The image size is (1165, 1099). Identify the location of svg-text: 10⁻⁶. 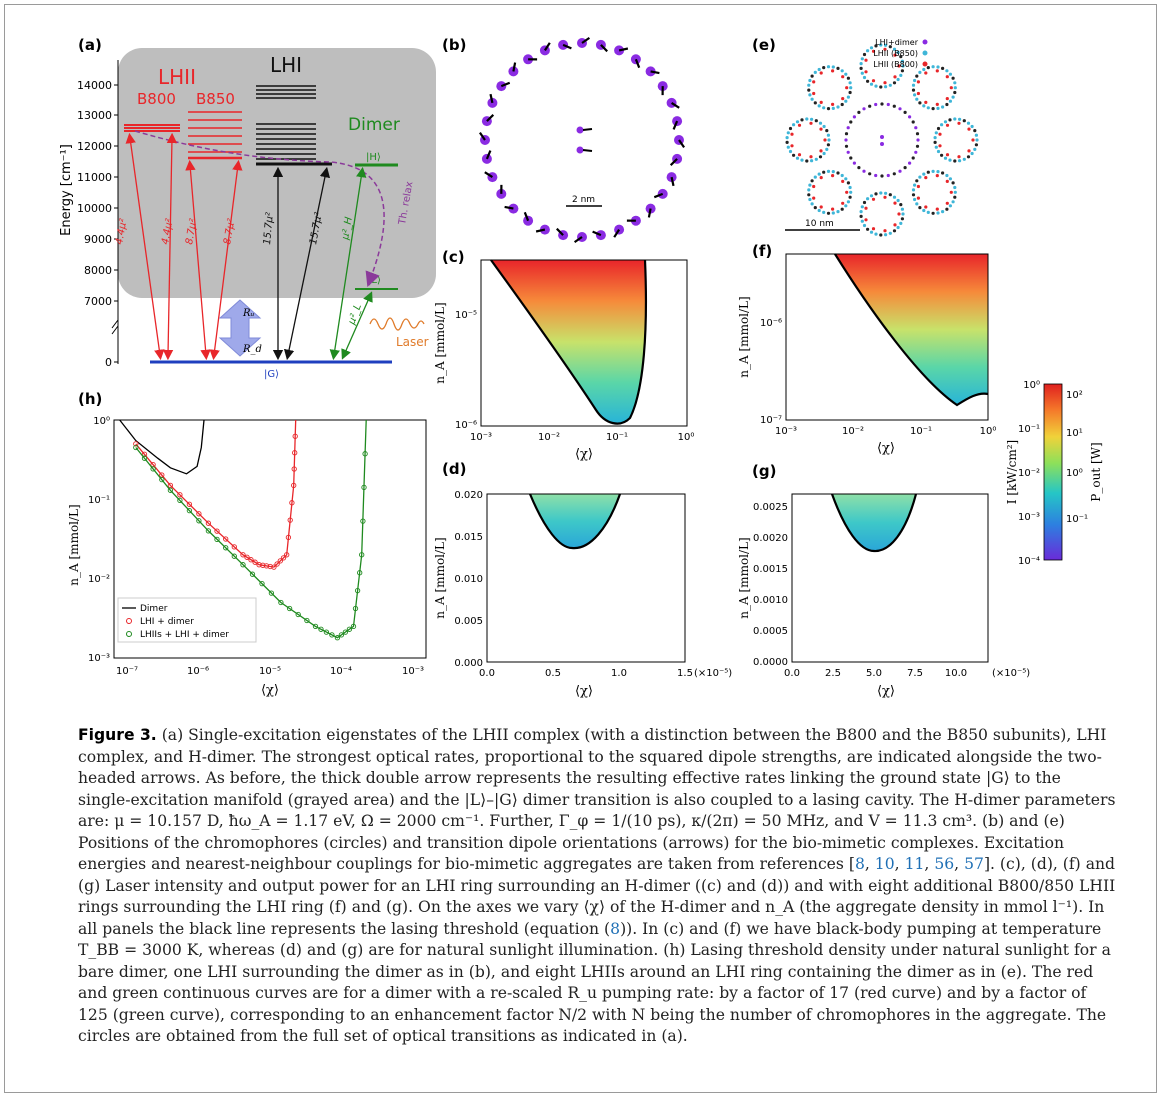
(466, 425).